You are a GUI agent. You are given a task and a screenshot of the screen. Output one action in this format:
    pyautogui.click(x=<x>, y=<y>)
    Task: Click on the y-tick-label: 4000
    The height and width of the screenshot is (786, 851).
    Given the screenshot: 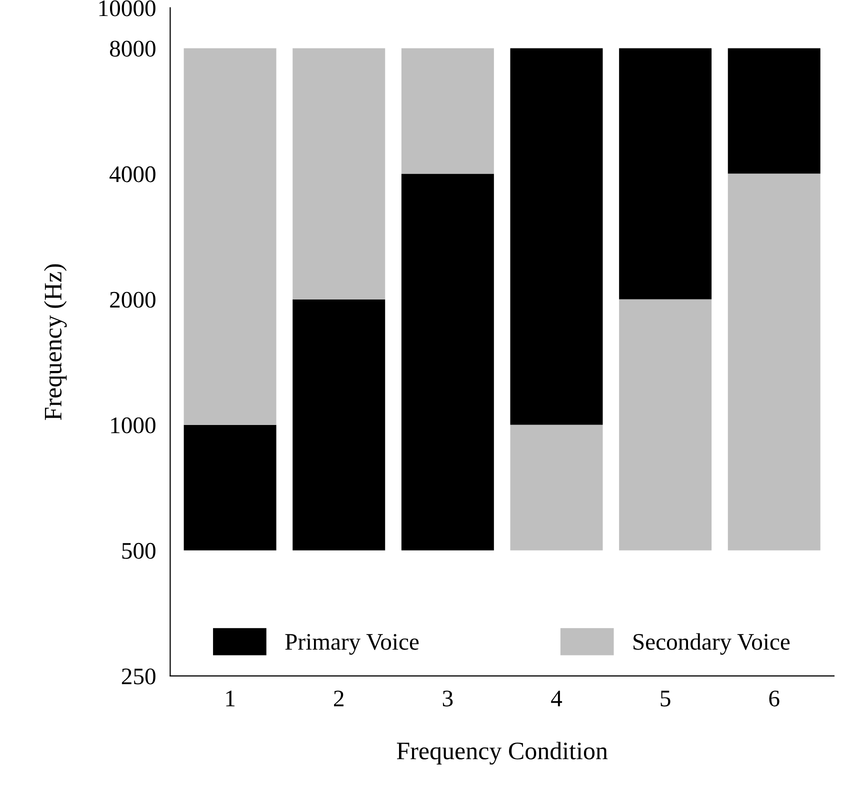 What is the action you would take?
    pyautogui.click(x=133, y=174)
    